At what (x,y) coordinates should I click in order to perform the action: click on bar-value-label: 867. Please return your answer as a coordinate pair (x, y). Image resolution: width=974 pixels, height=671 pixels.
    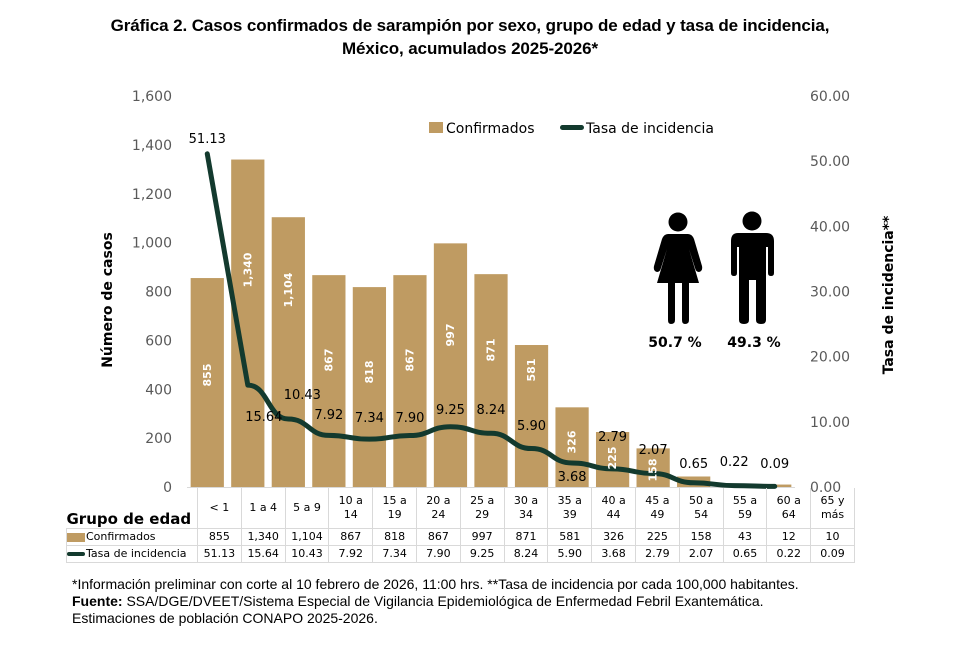
    Looking at the image, I should click on (328, 360).